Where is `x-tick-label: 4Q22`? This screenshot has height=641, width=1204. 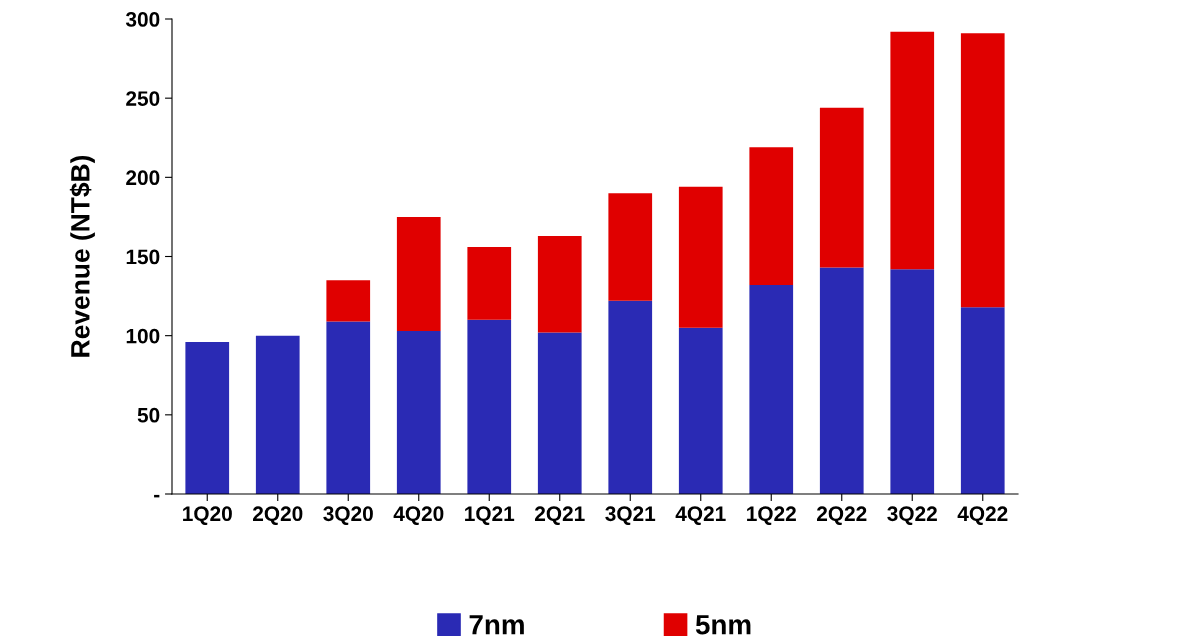
x-tick-label: 4Q22 is located at coordinates (982, 515).